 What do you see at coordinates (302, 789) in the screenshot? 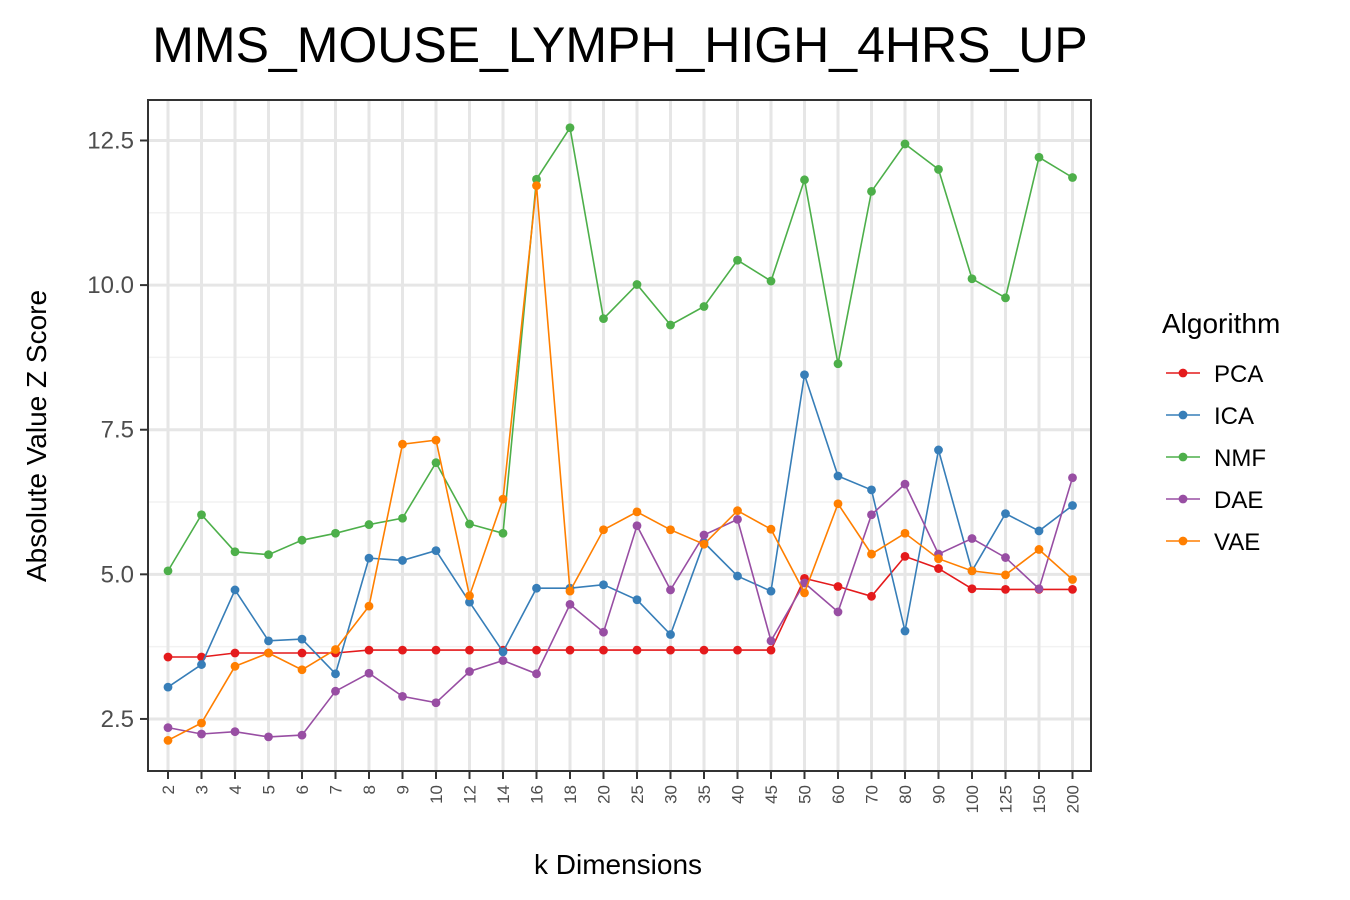
I see `x-tick-label: 6` at bounding box center [302, 789].